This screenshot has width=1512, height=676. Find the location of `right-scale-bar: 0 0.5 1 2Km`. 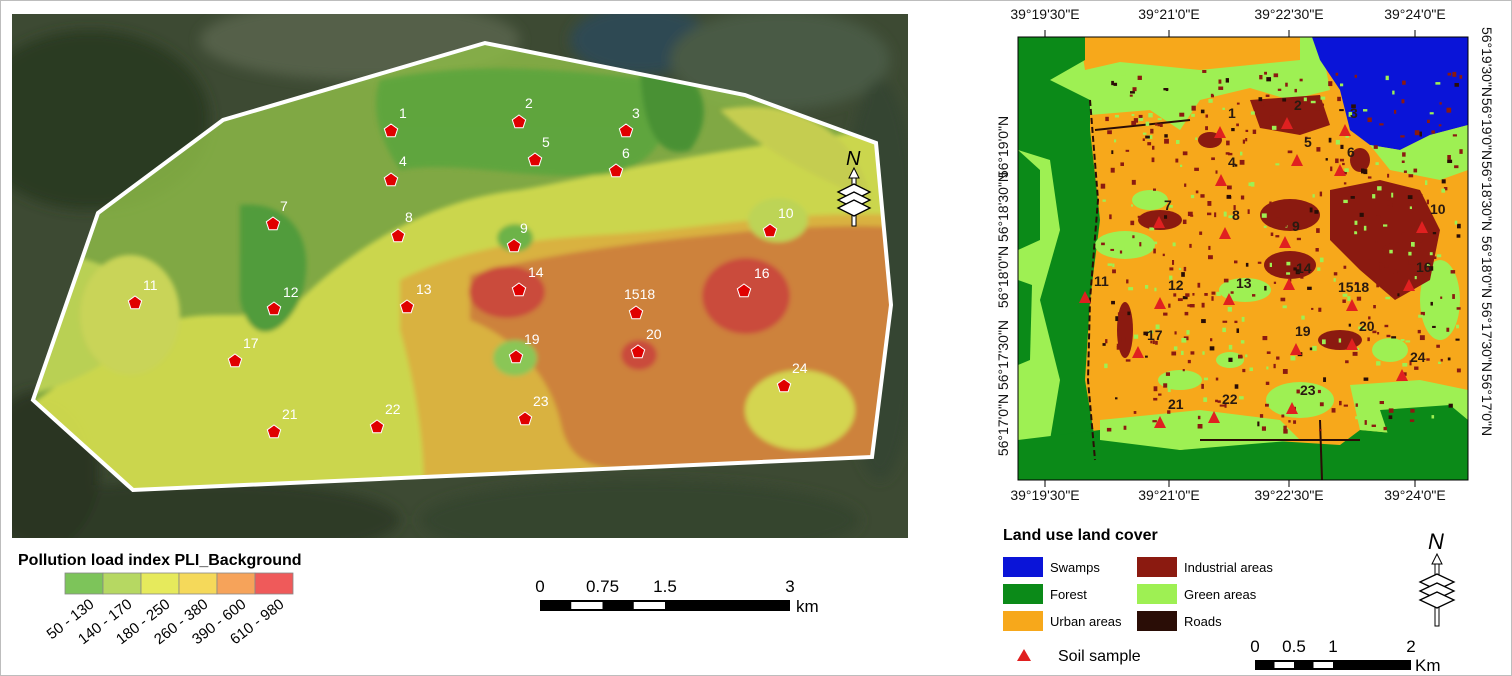

right-scale-bar: 0 0.5 1 2Km is located at coordinates (1345, 656).